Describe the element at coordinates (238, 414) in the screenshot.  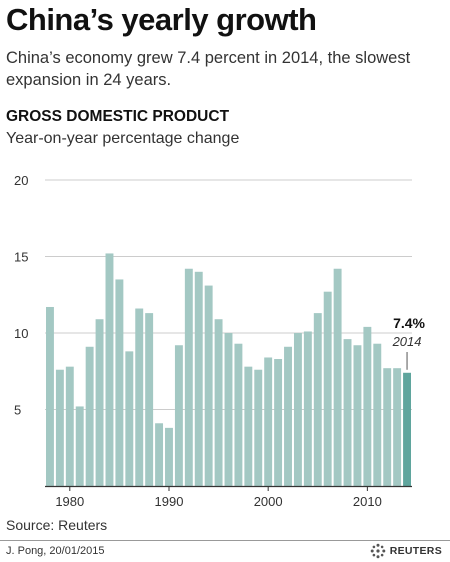
I see `bar-1997` at that location.